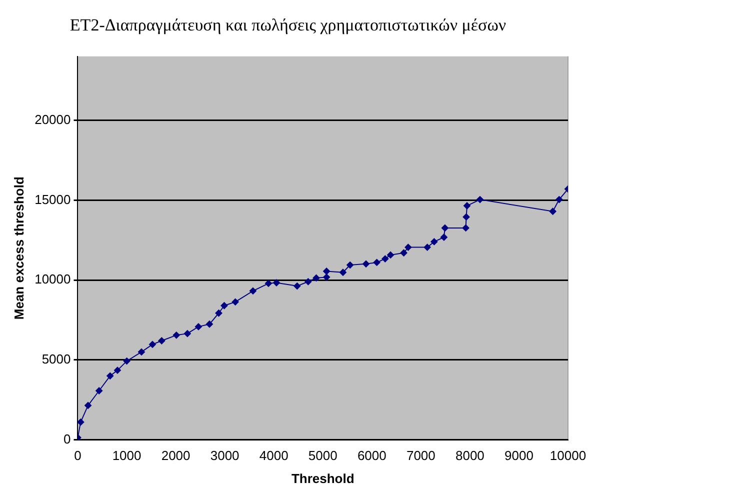  Describe the element at coordinates (371, 456) in the screenshot. I see `x-tick-label: 6000` at that location.